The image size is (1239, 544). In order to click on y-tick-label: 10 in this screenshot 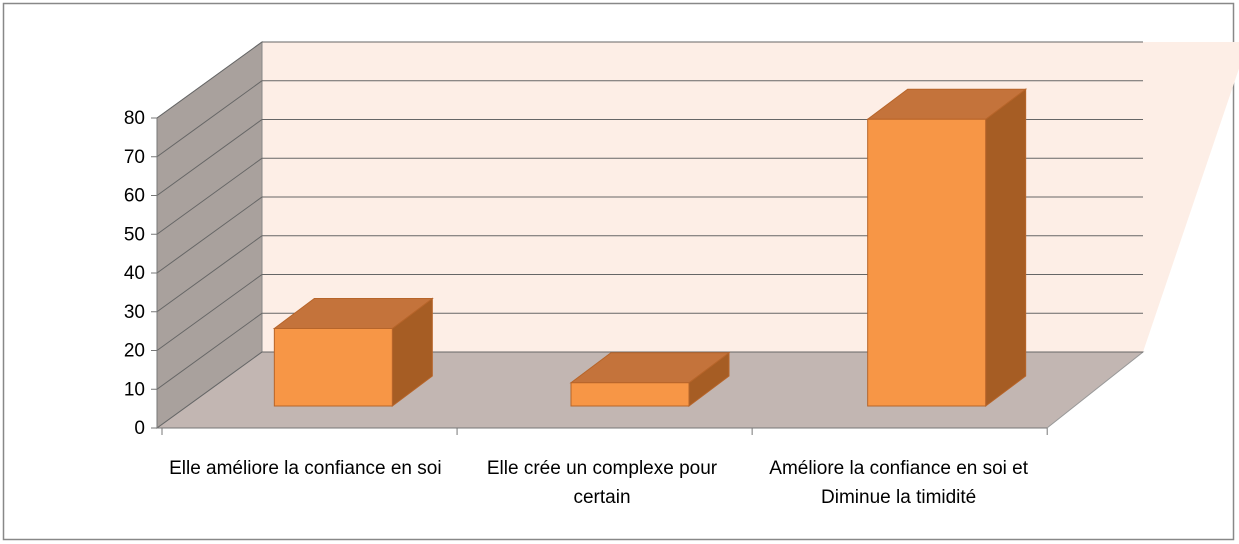, I will do `click(134, 389)`.